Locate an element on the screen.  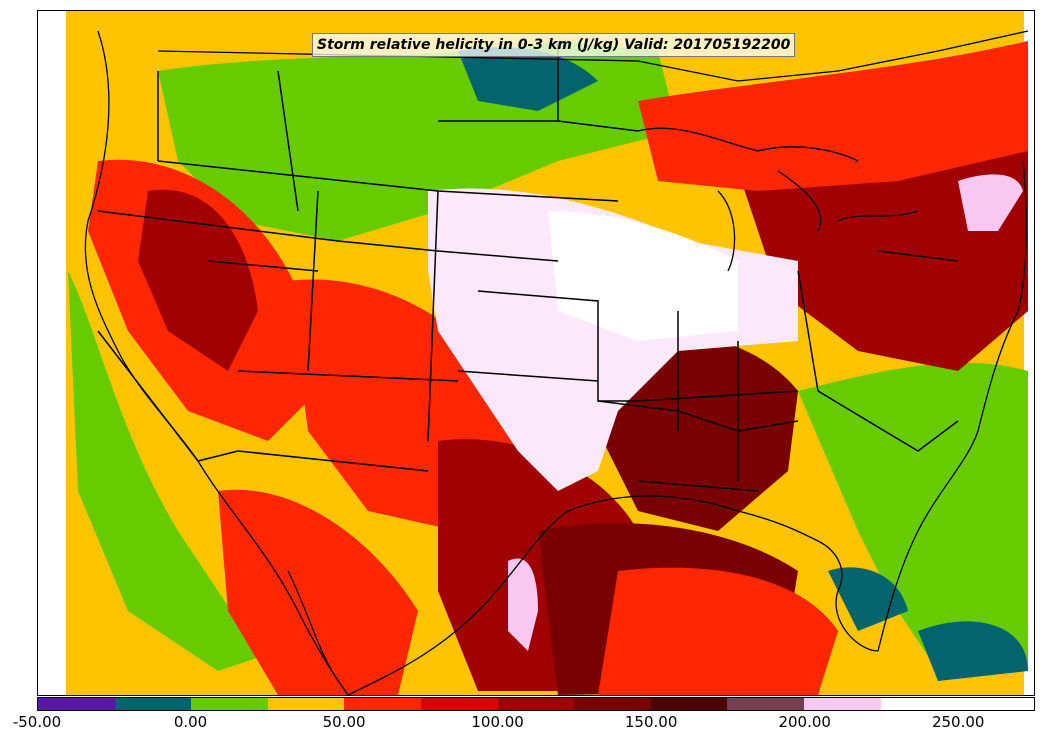
white-core-texas is located at coordinates (523, 604).